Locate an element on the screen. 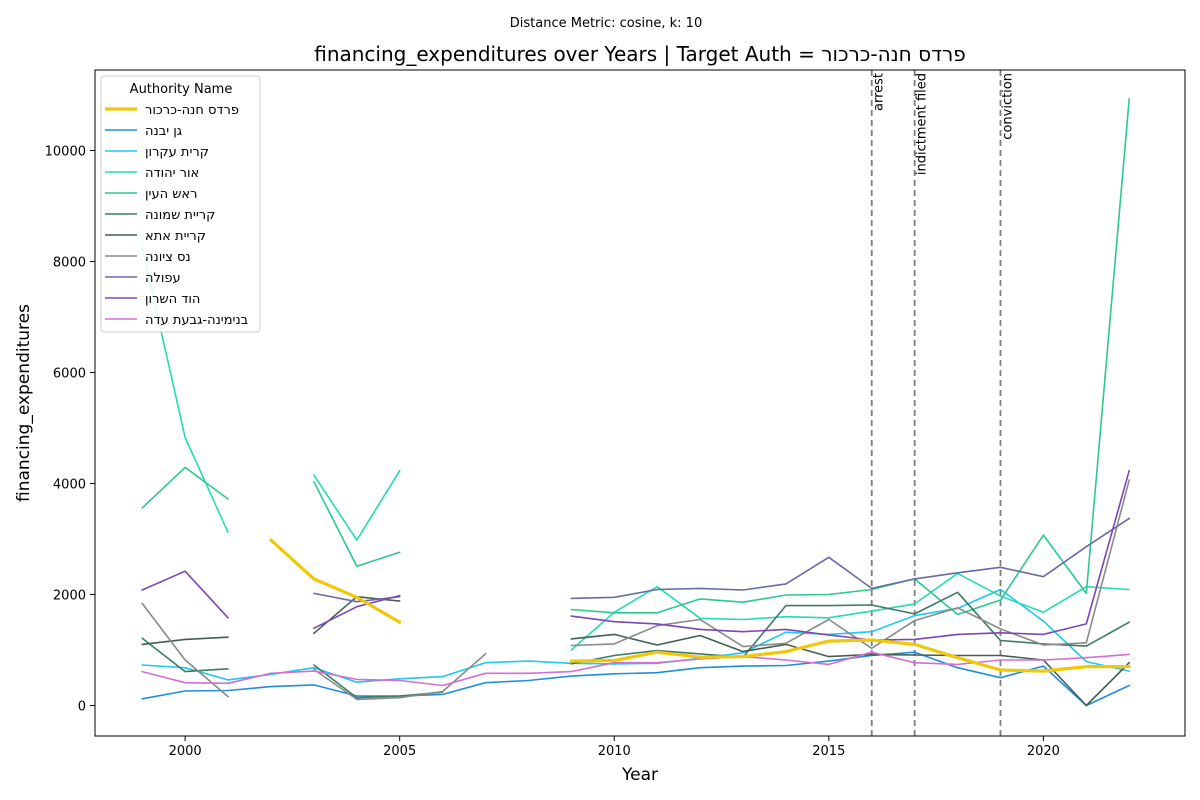 This screenshot has height=800, width=1200. x-tick-label: 2005 is located at coordinates (399, 751).